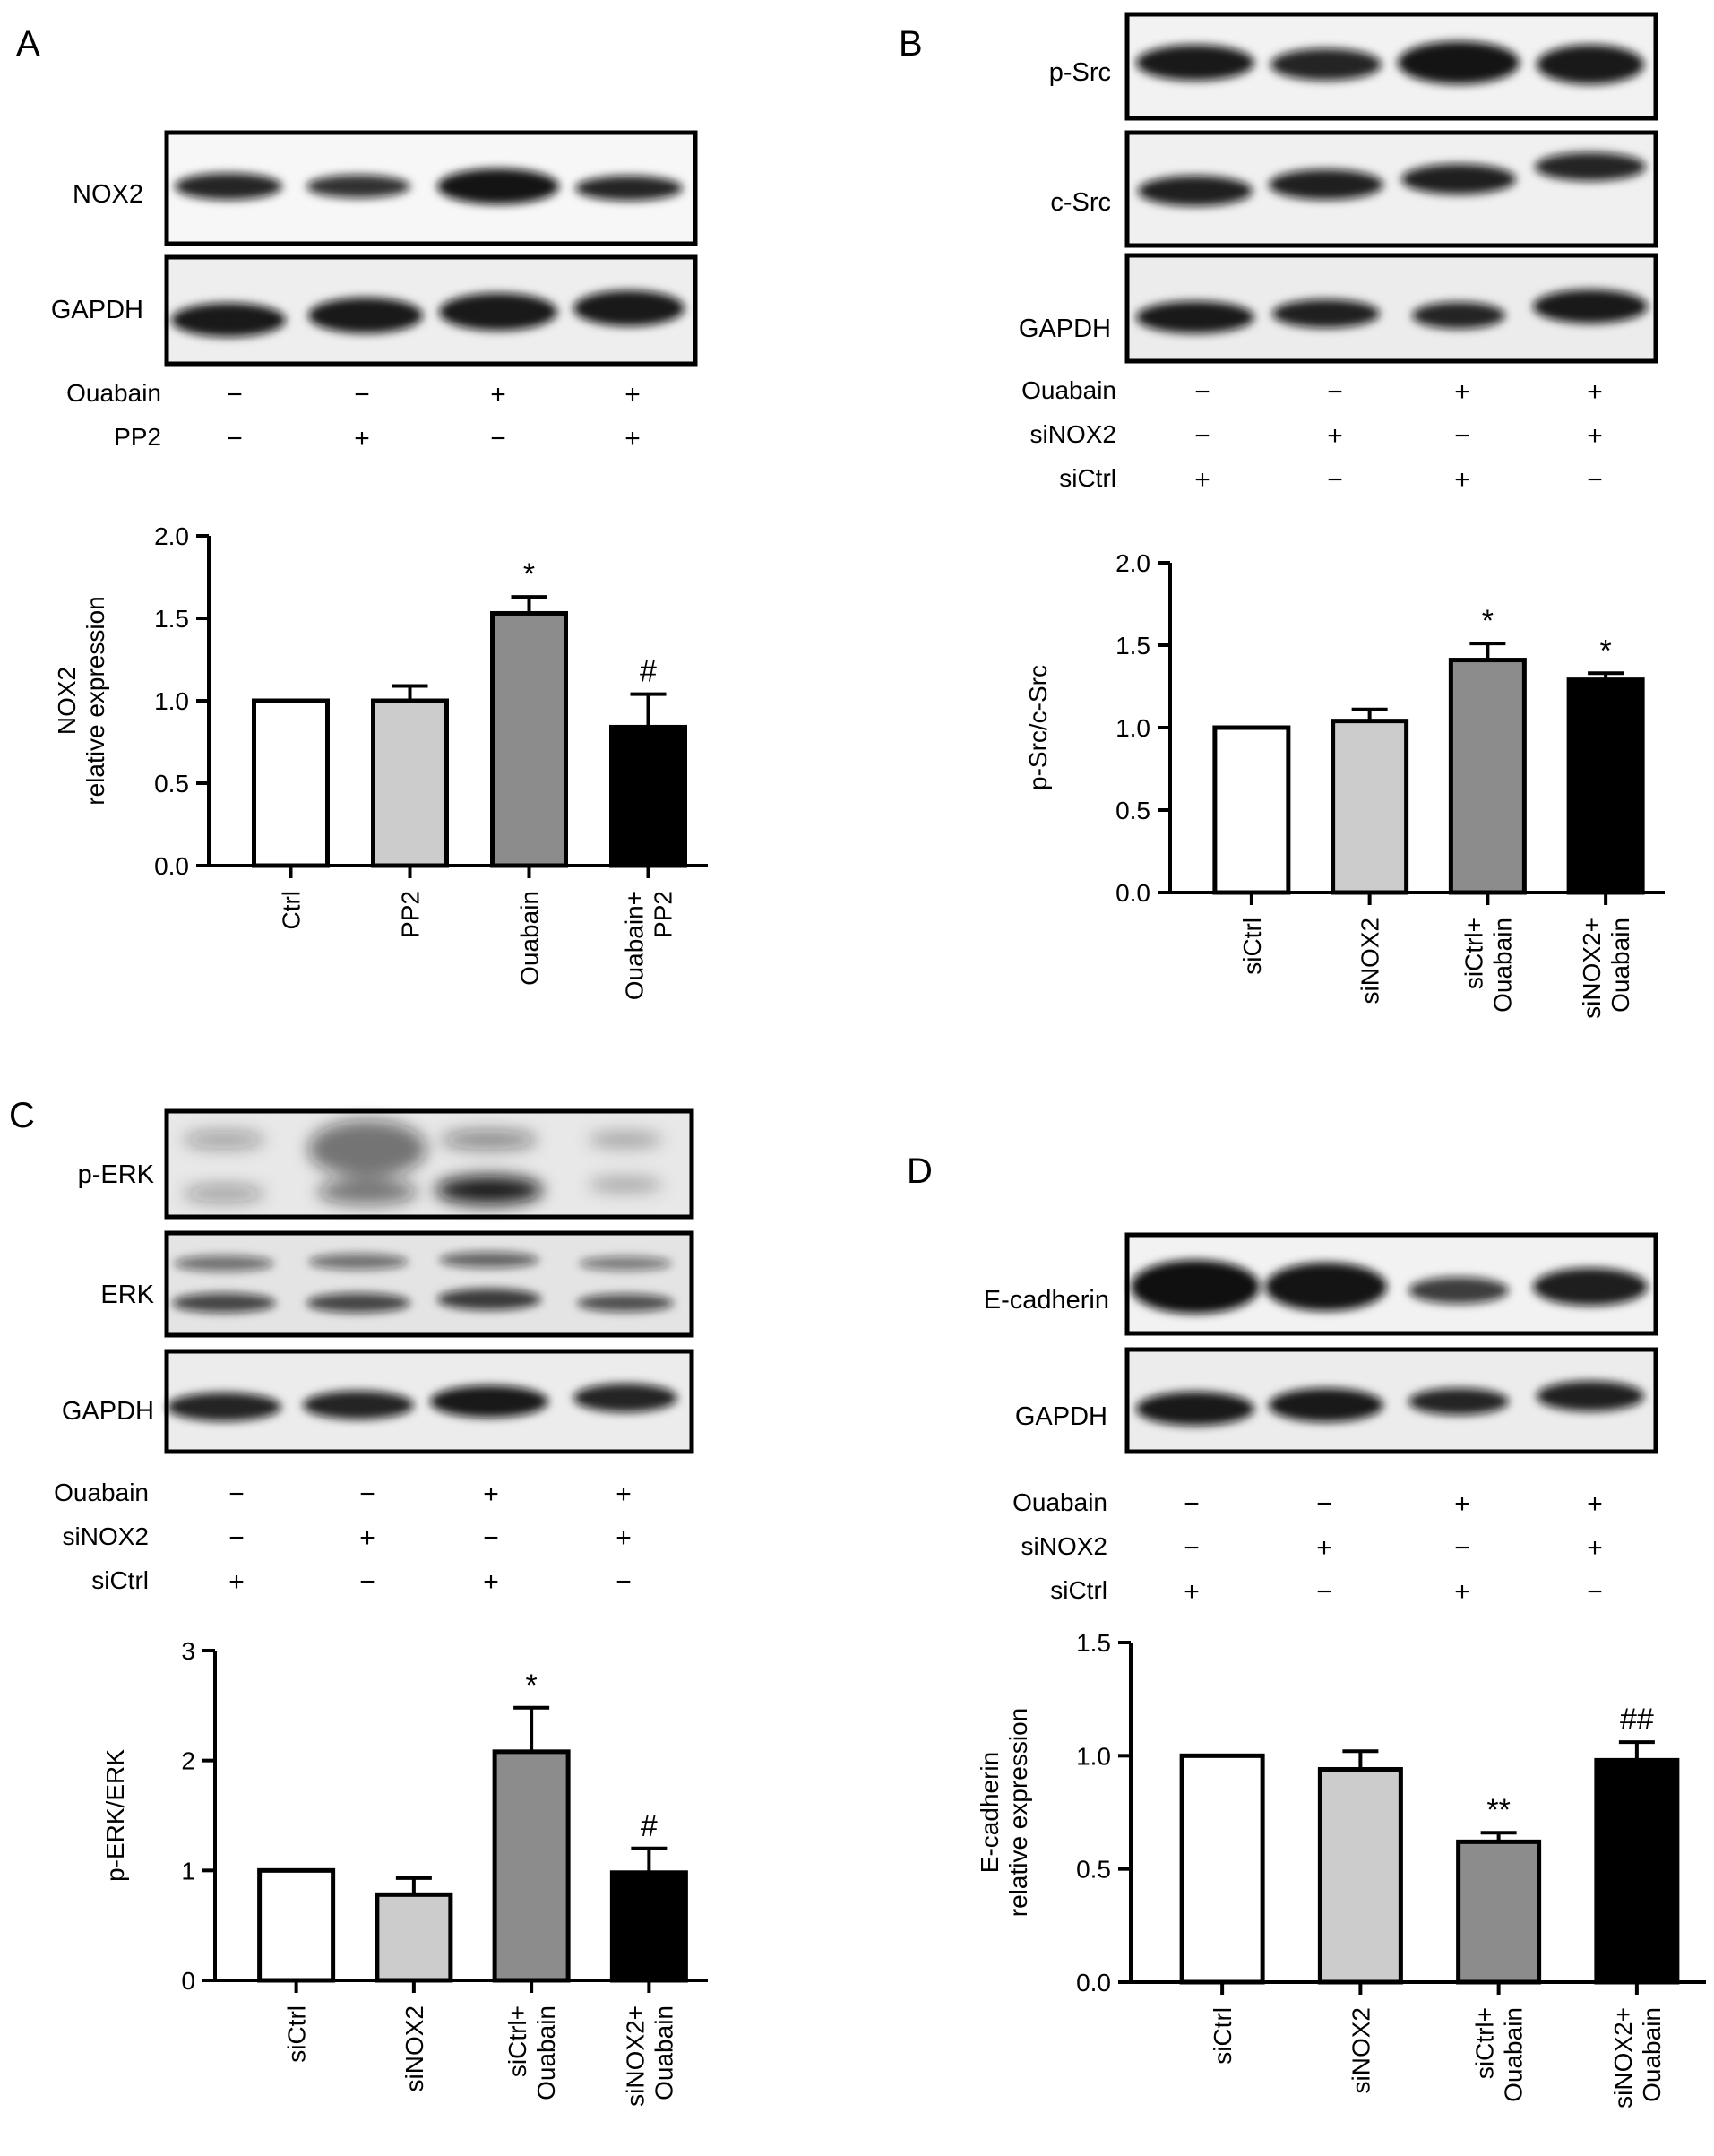 This screenshot has height=2156, width=1714. Describe the element at coordinates (430, 1582) in the screenshot. I see `treatment-marks-sictrl: + − + −` at that location.